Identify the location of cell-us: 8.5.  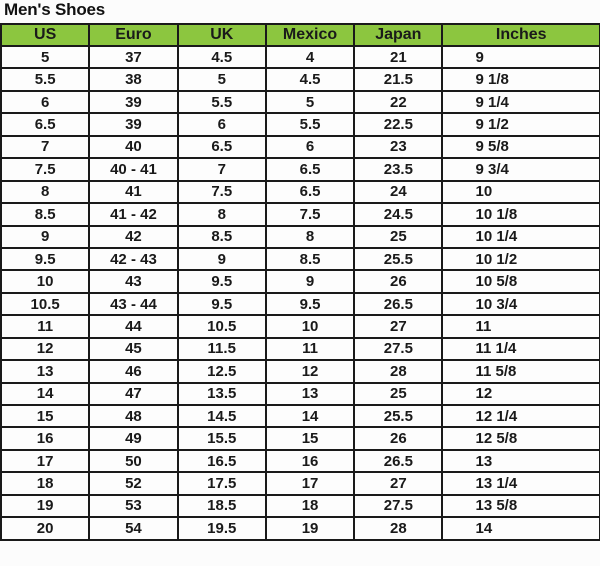
(45, 214).